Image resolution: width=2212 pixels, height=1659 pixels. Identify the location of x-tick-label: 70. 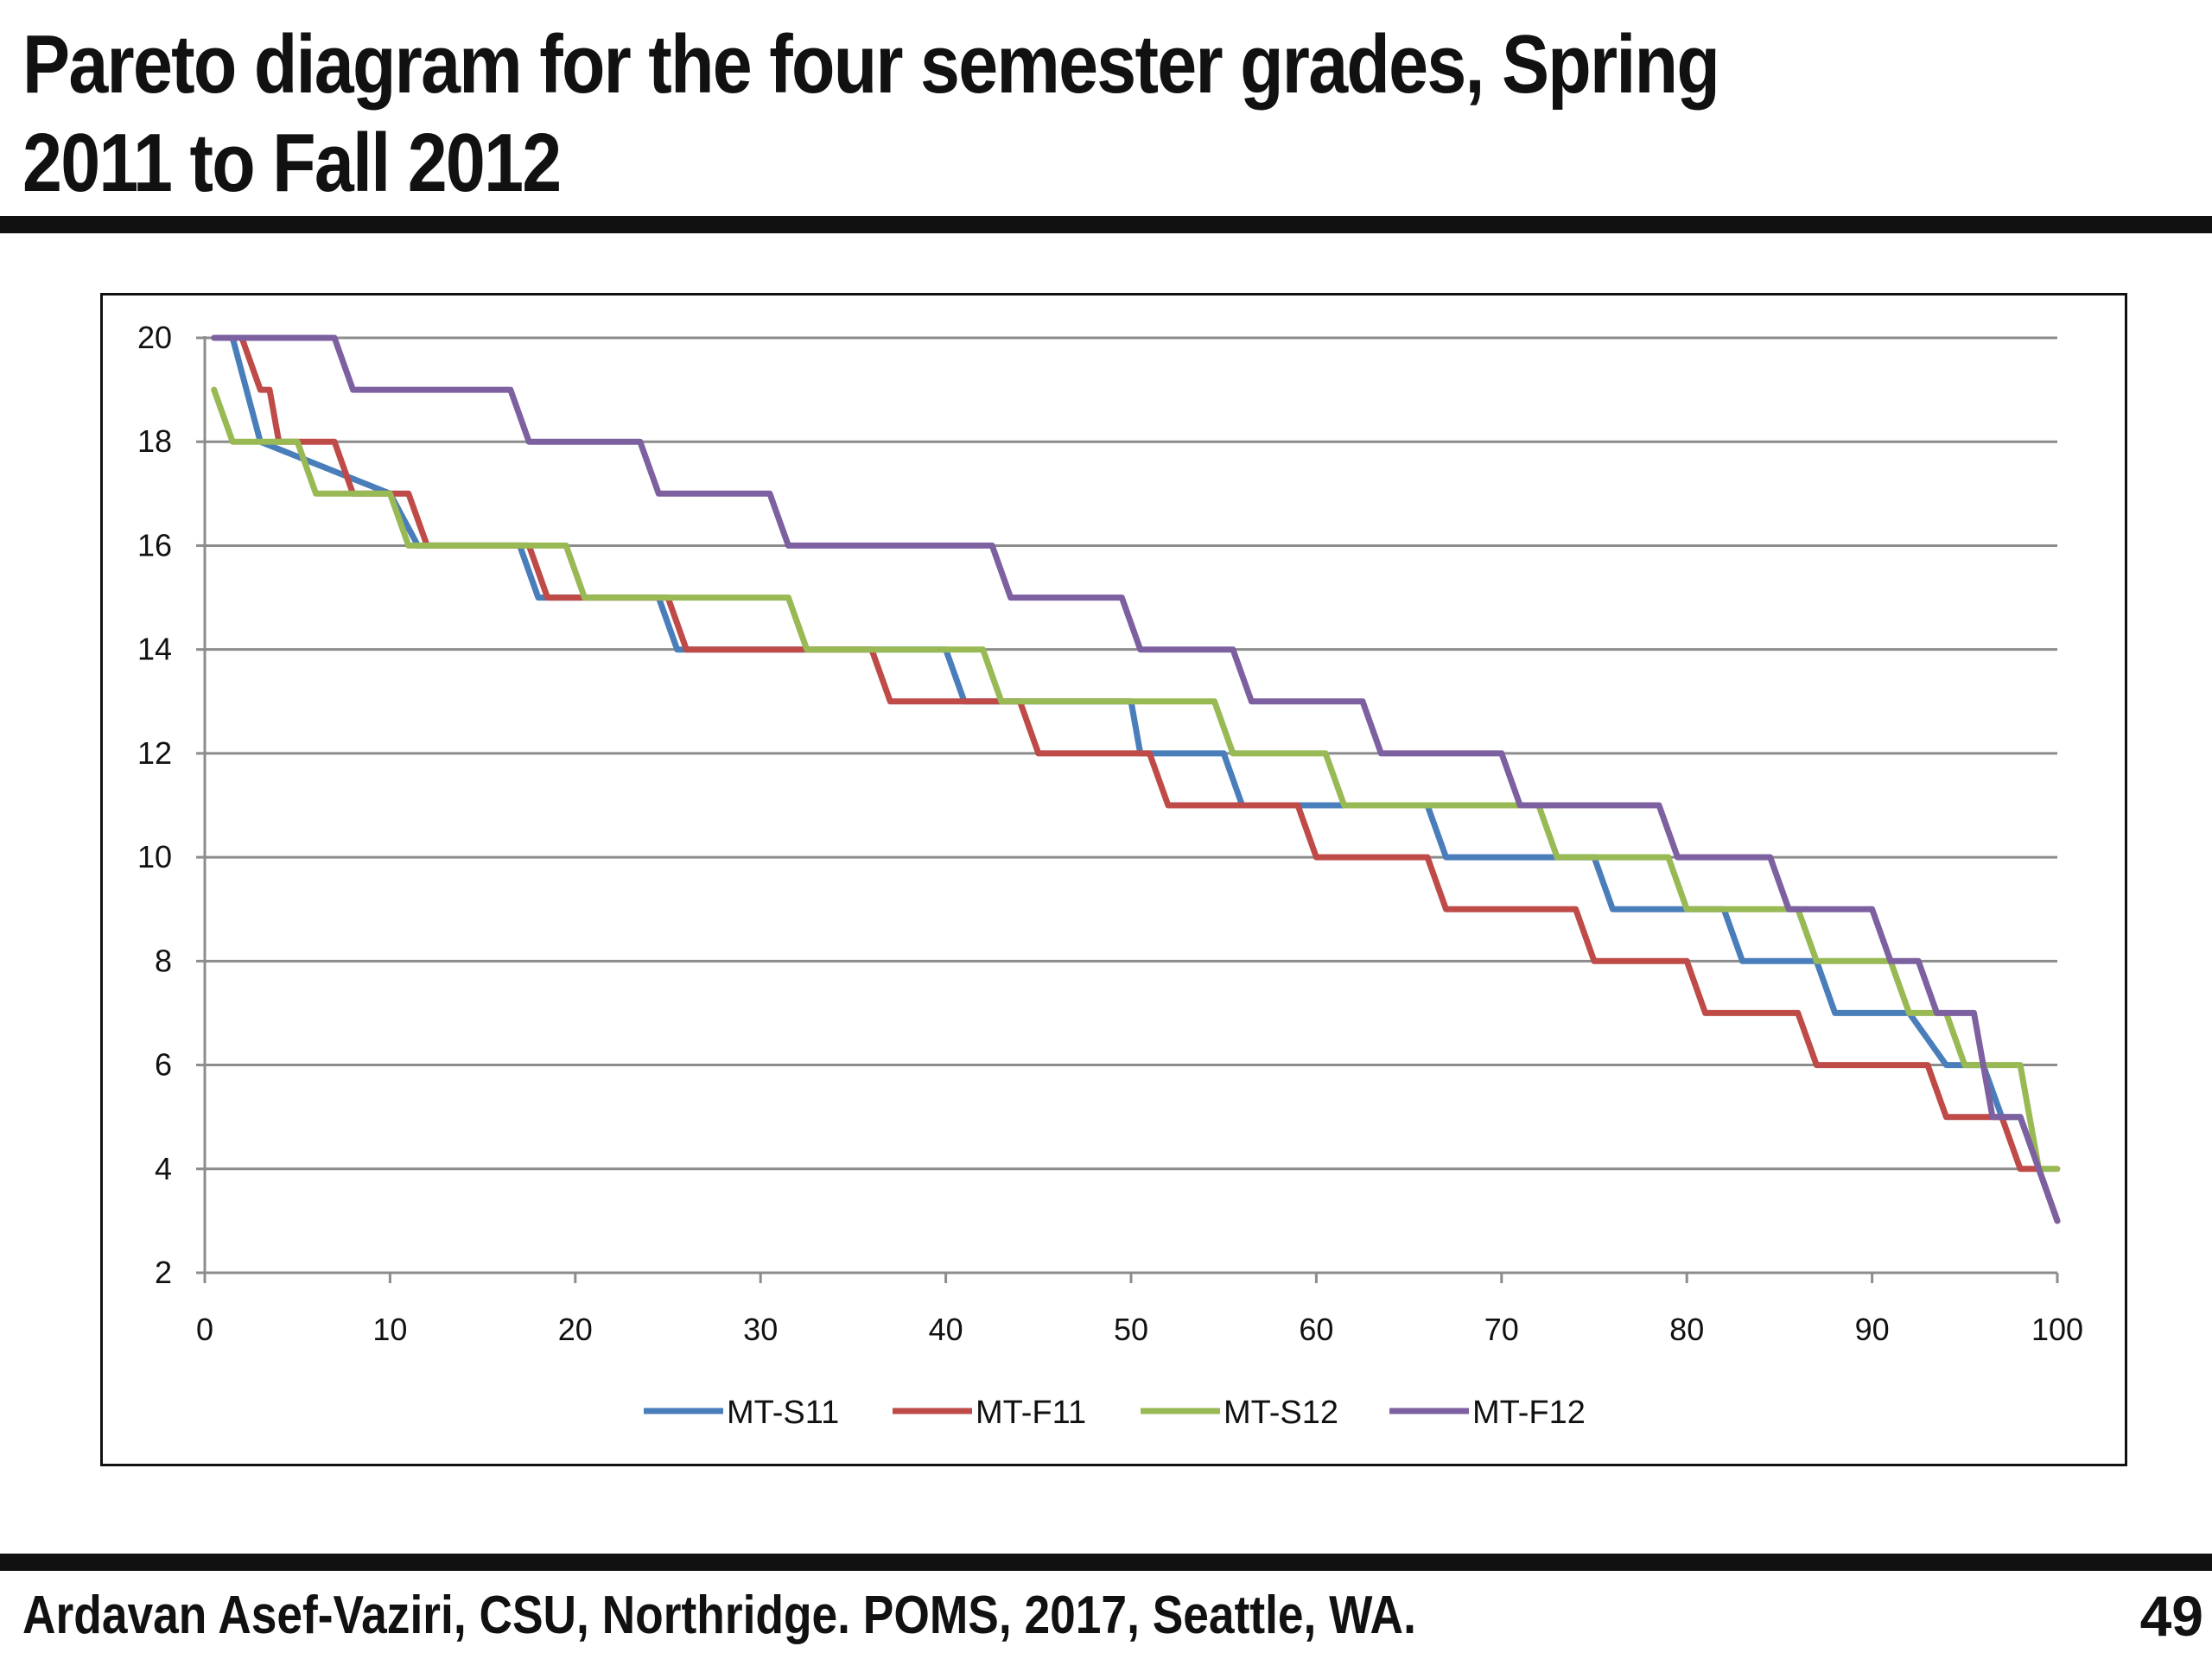
(1501, 1329).